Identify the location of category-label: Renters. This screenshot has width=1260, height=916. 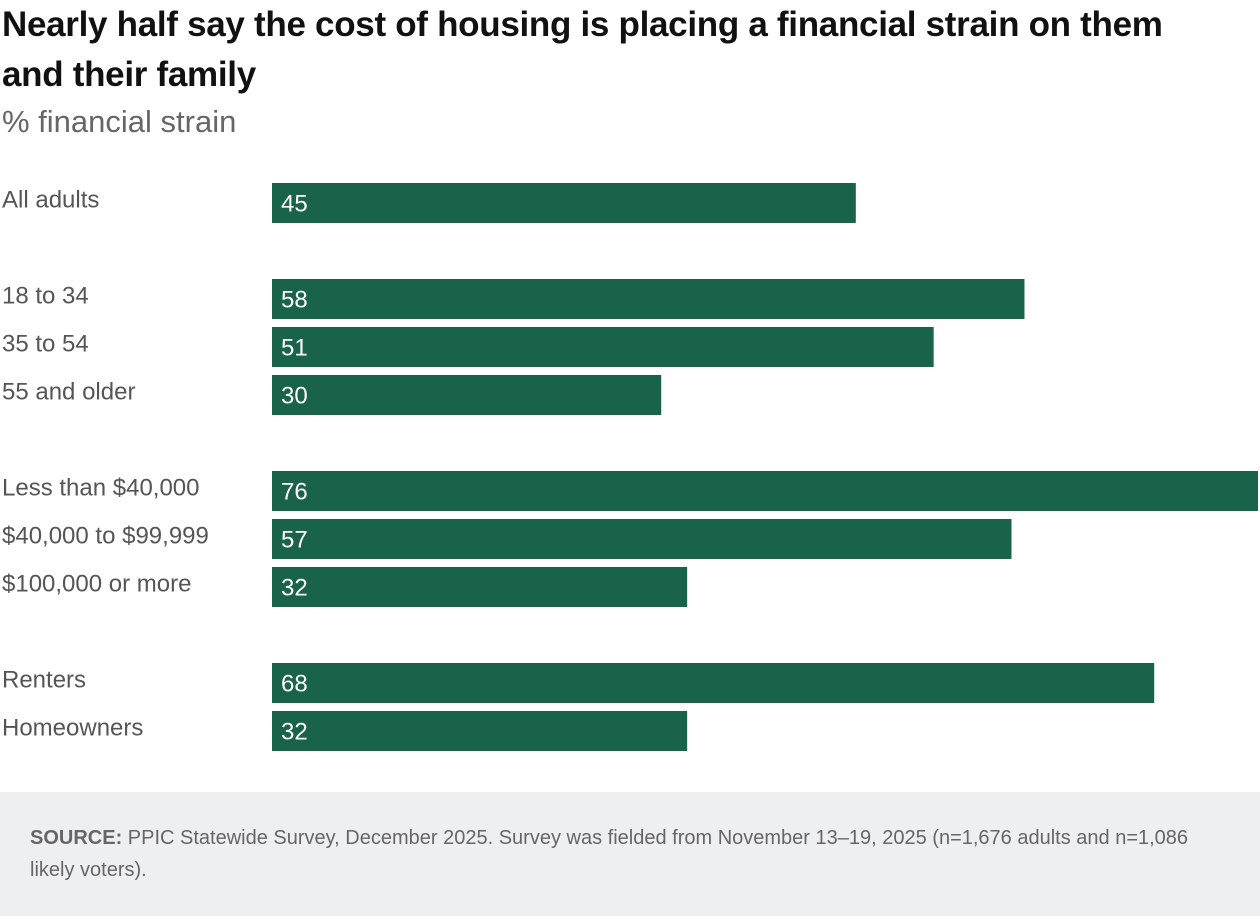
(44, 679).